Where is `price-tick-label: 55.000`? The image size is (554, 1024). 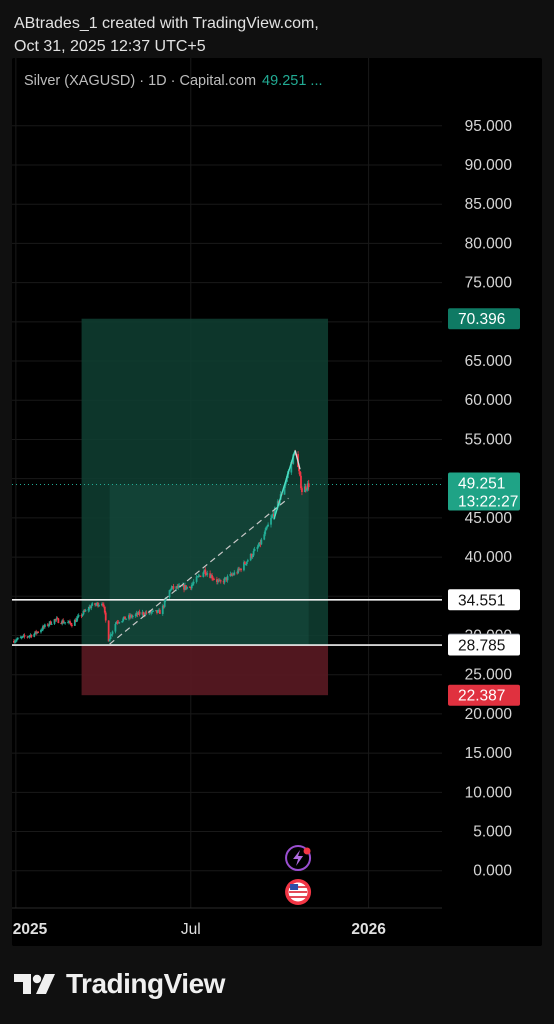 price-tick-label: 55.000 is located at coordinates (489, 439).